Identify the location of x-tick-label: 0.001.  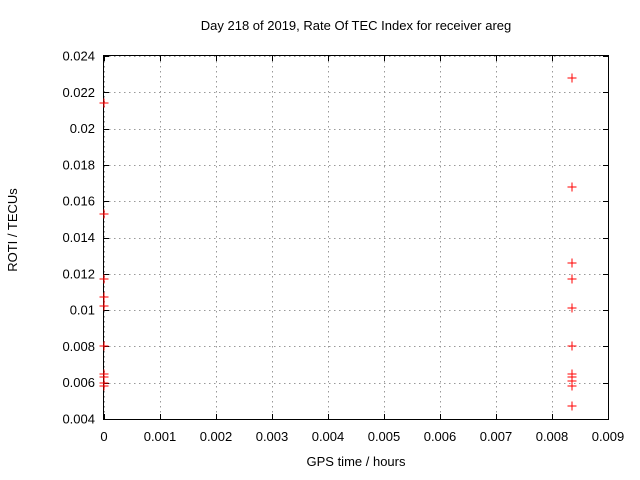
(160, 436).